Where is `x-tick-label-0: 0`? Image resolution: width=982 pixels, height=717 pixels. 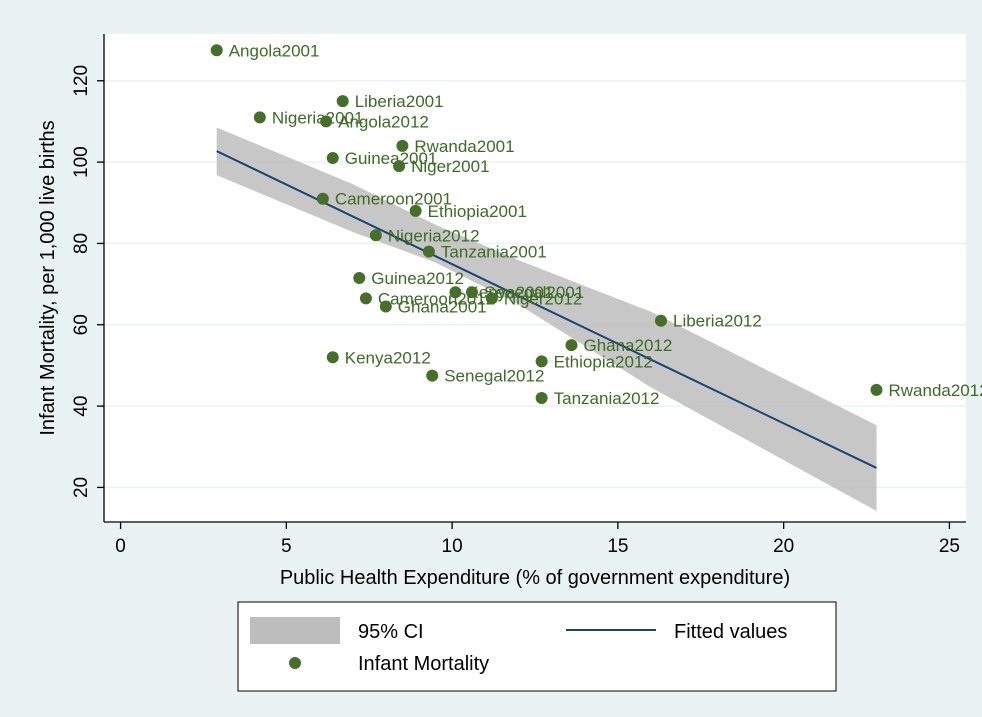 x-tick-label-0: 0 is located at coordinates (120, 546).